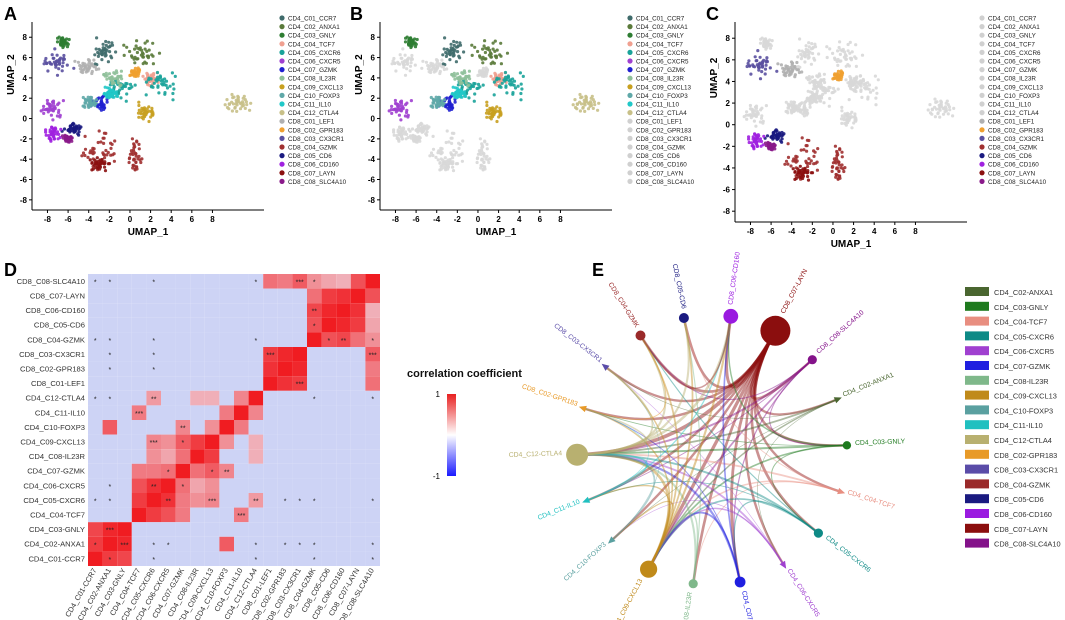  Describe the element at coordinates (640, 335) in the screenshot. I see `chord-node` at that location.